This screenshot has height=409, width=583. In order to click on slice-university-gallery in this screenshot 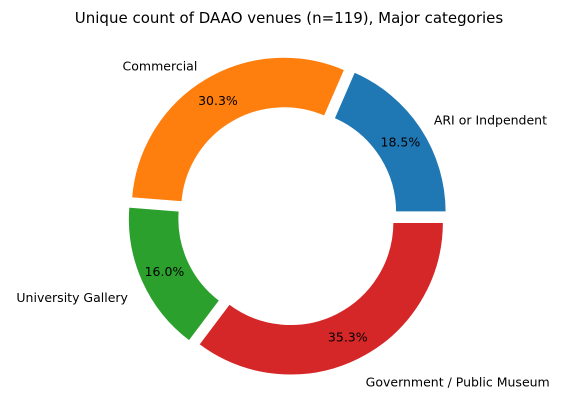, I will do `click(174, 274)`.